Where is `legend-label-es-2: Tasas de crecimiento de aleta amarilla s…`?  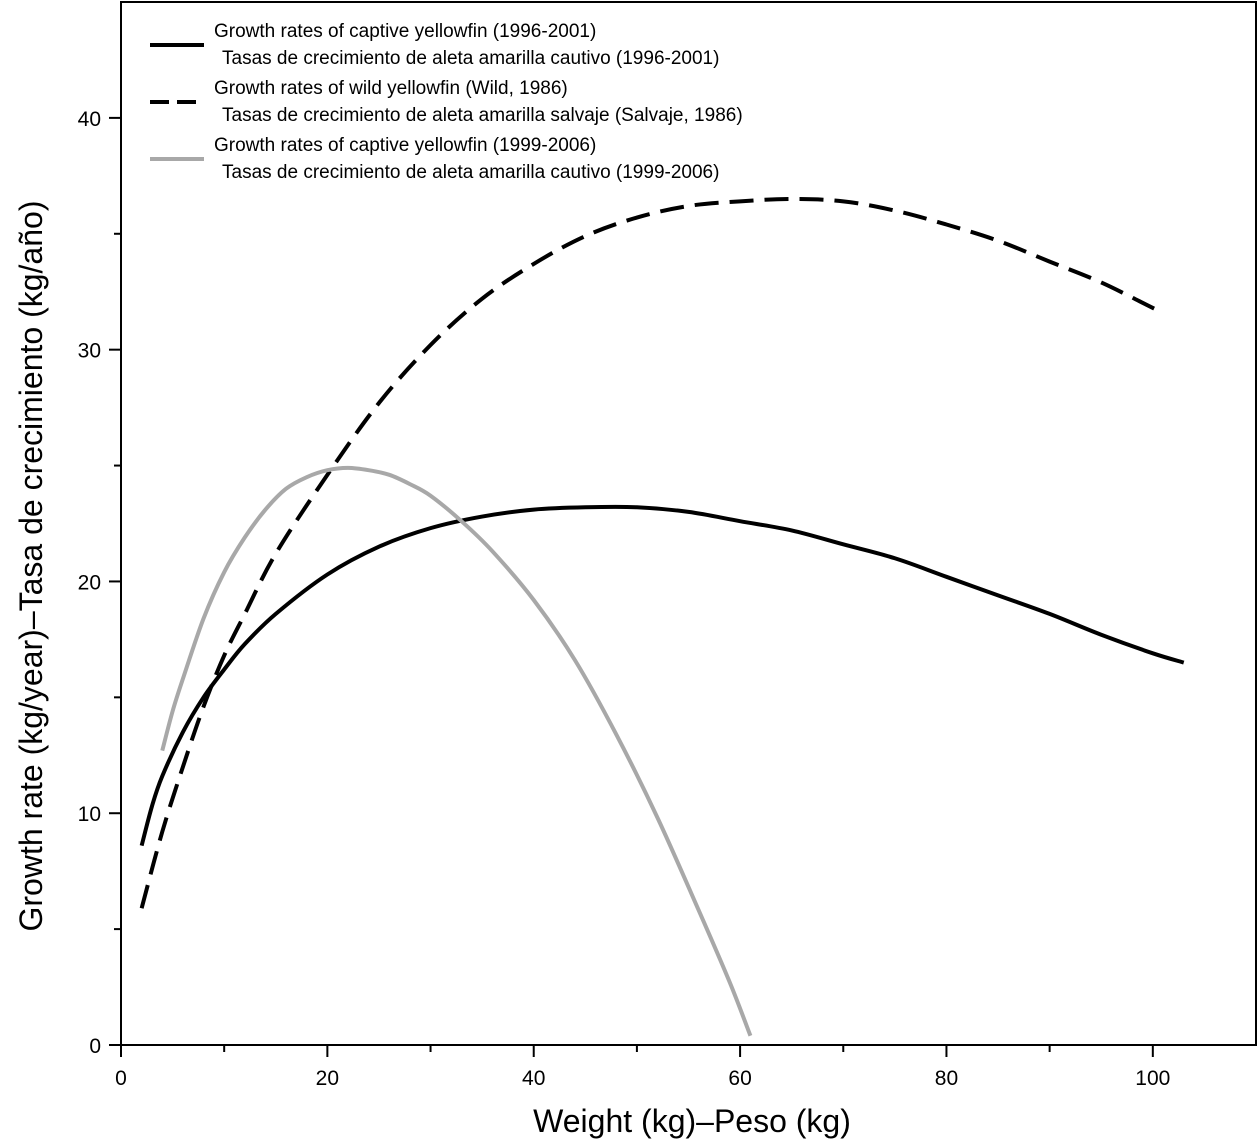
legend-label-es-2: Tasas de crecimiento de aleta amarilla s… is located at coordinates (482, 115).